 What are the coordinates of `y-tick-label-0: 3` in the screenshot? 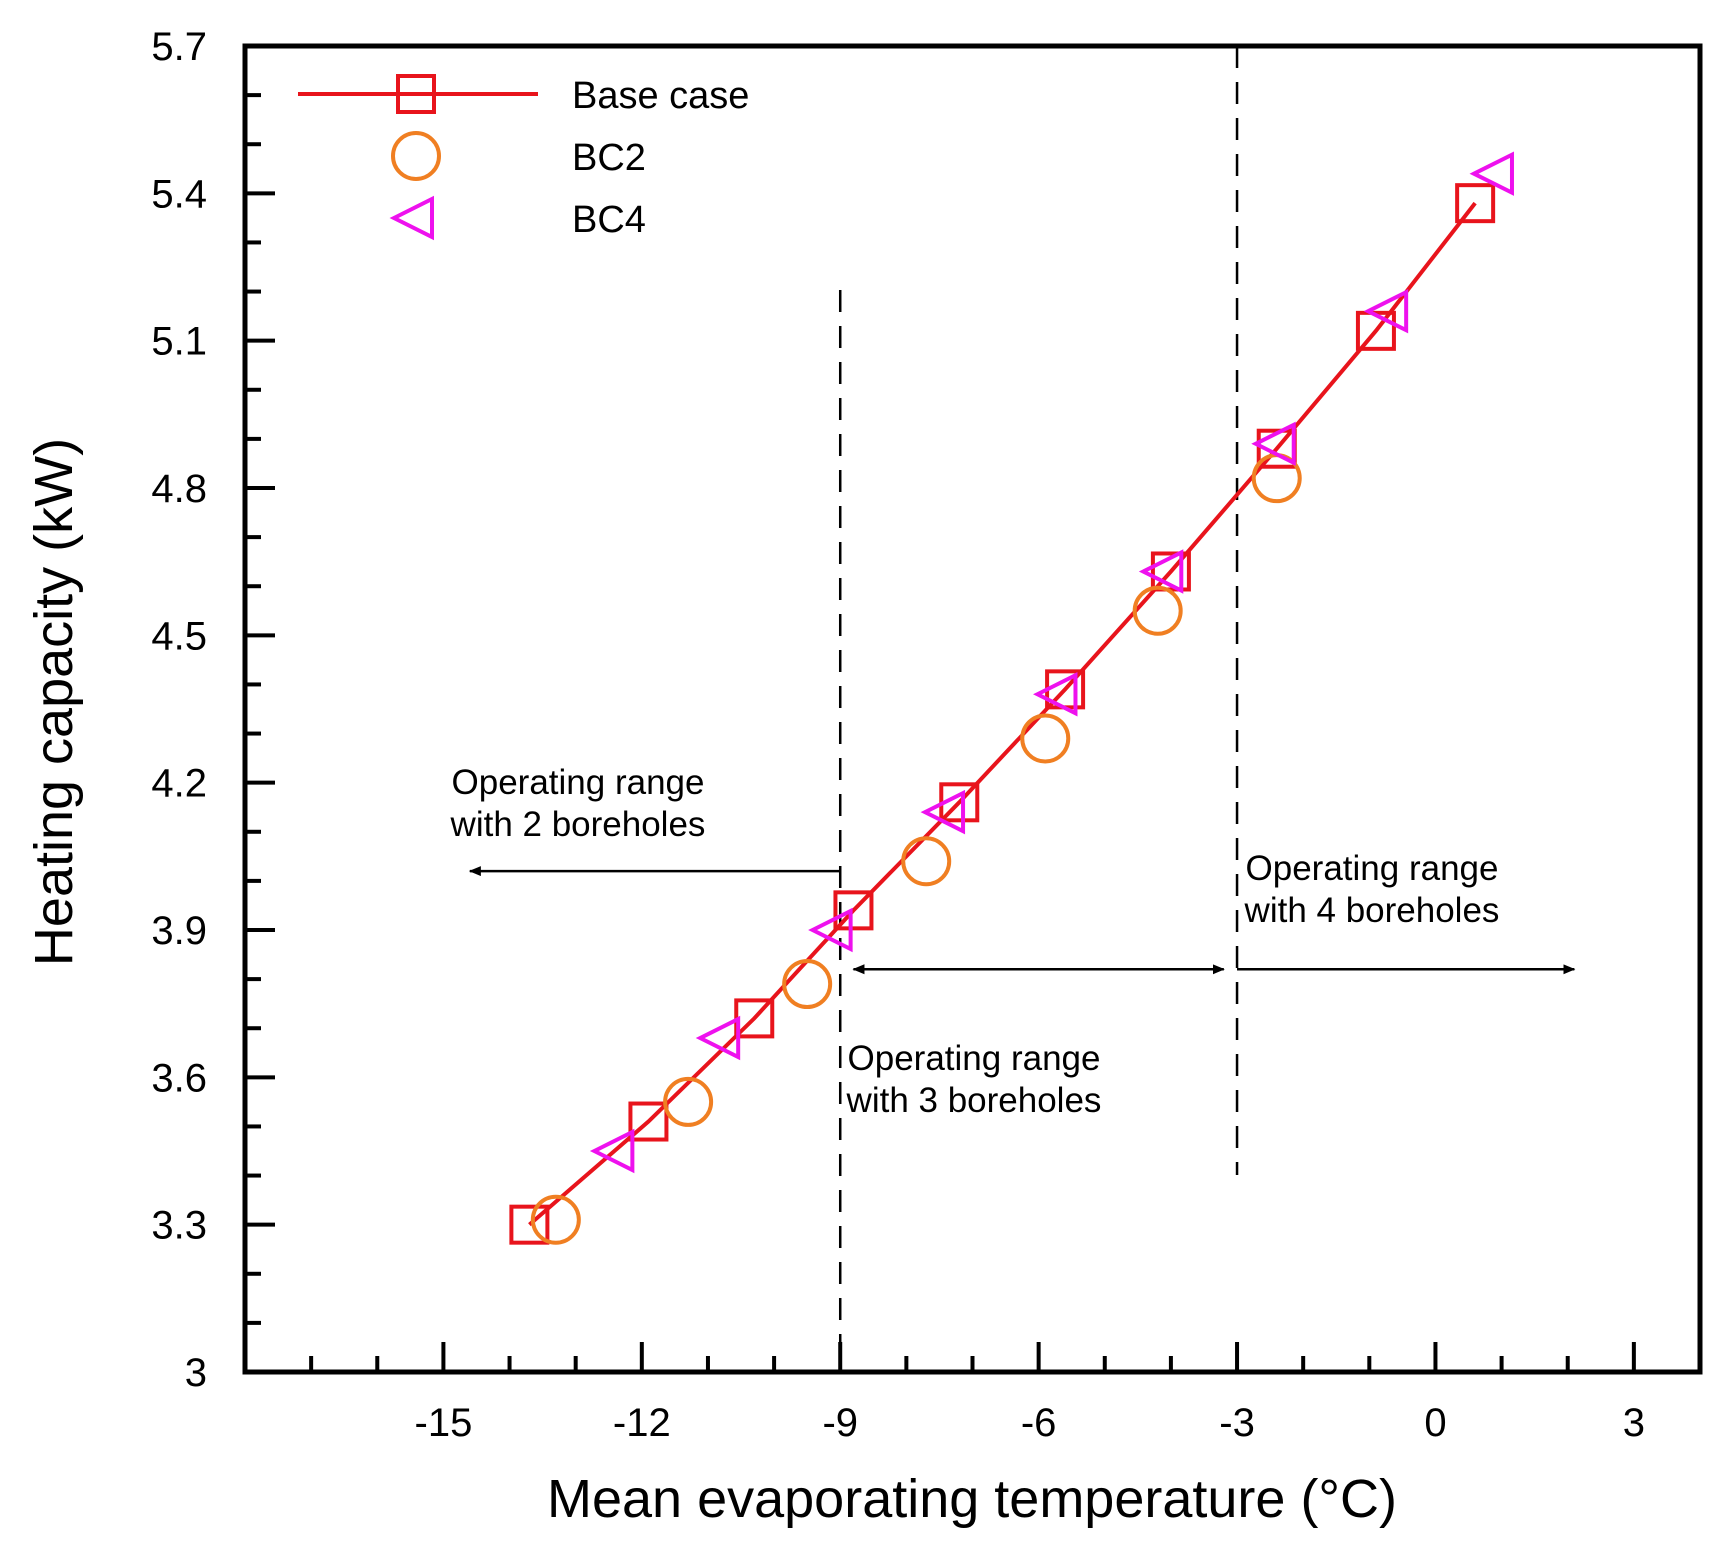 It's located at (196, 1373).